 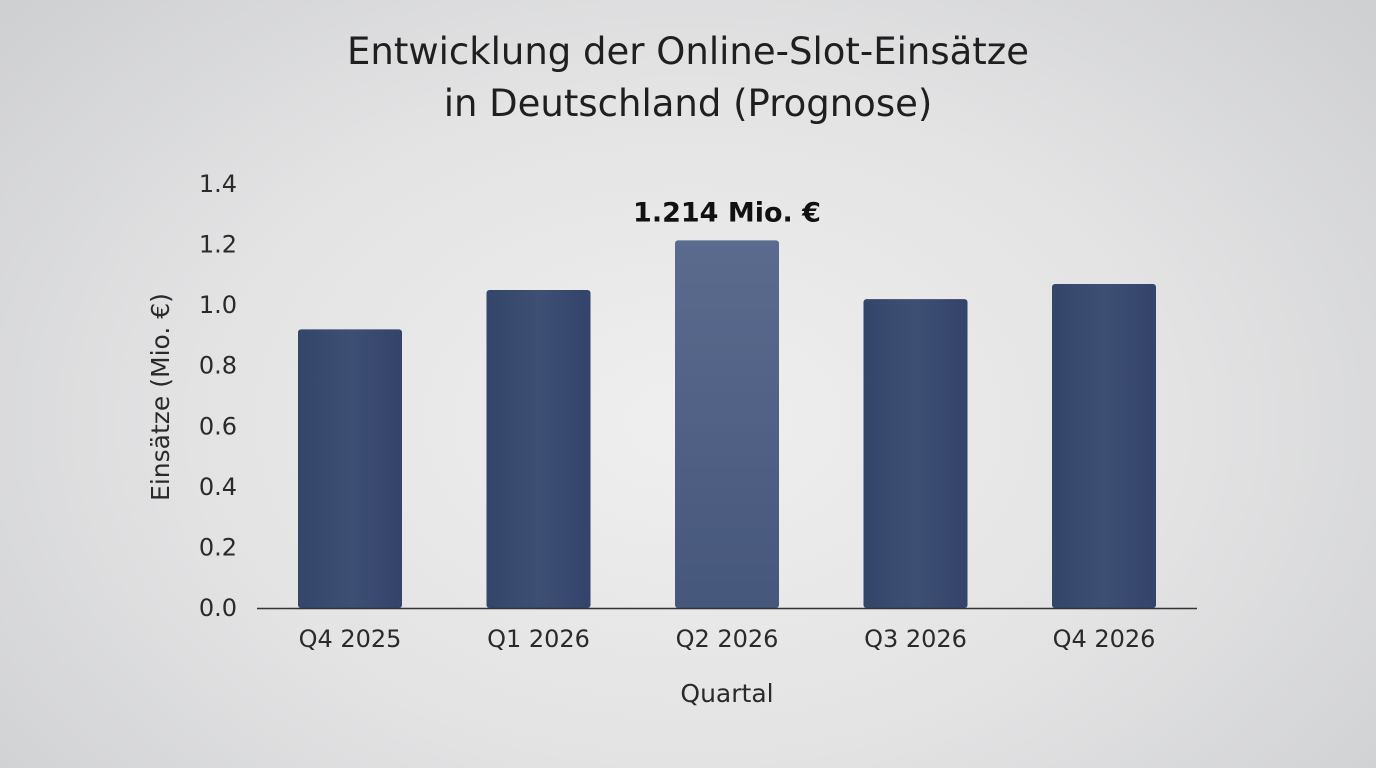 I want to click on x-axis-ticks: Q4 2025 Q1 2026 Q2 2026 Q3 2026 Q4 2026, so click(x=727, y=639).